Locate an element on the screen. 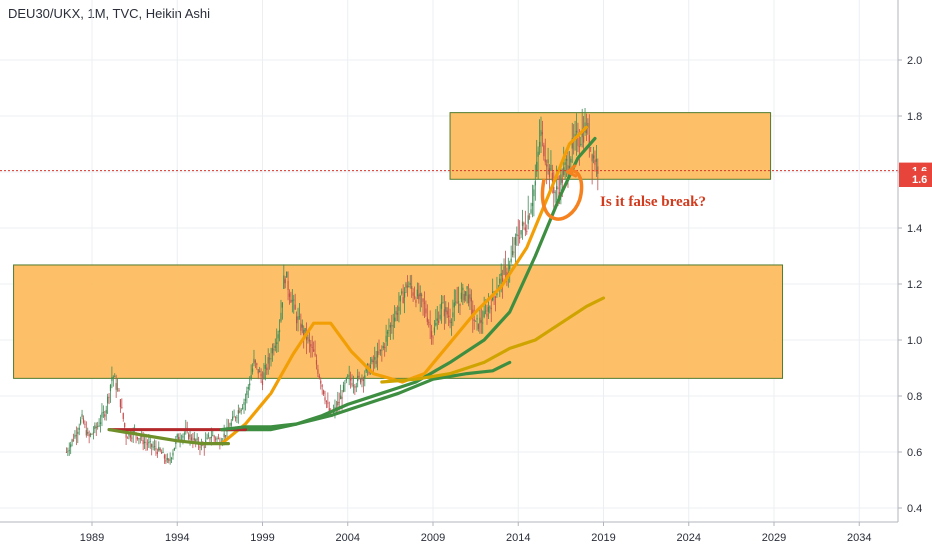 This screenshot has height=550, width=932. annotation-arrow is located at coordinates (572, 171).